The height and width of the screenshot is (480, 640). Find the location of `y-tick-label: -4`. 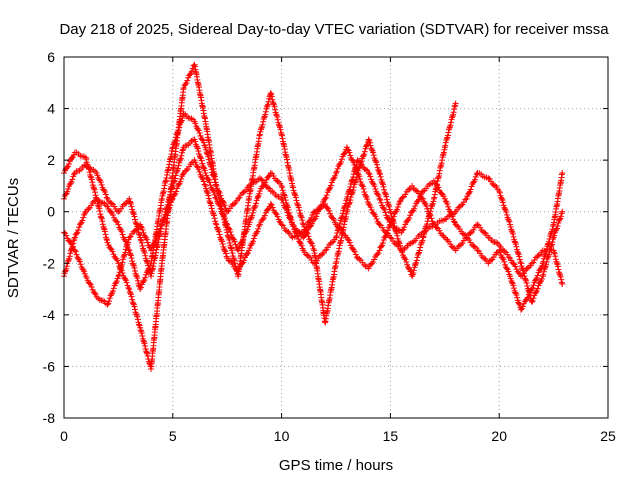

y-tick-label: -4 is located at coordinates (49, 315).